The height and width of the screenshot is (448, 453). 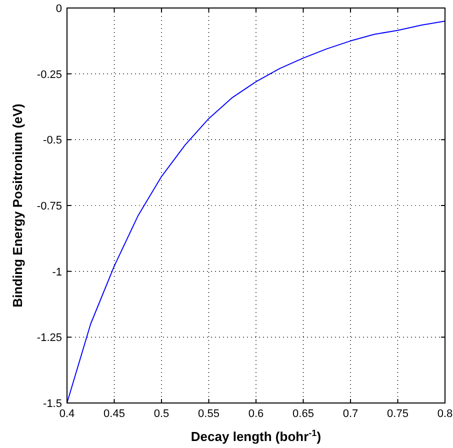 What do you see at coordinates (49, 338) in the screenshot?
I see `y-tick-label: -1.25` at bounding box center [49, 338].